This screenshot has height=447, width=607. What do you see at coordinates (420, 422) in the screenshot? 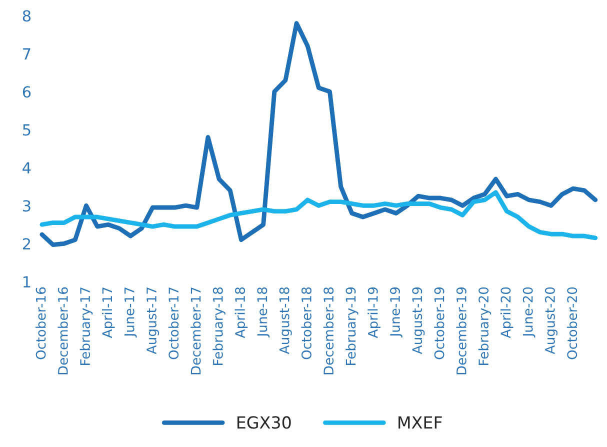
I see `legend-label: MXEF` at bounding box center [420, 422].